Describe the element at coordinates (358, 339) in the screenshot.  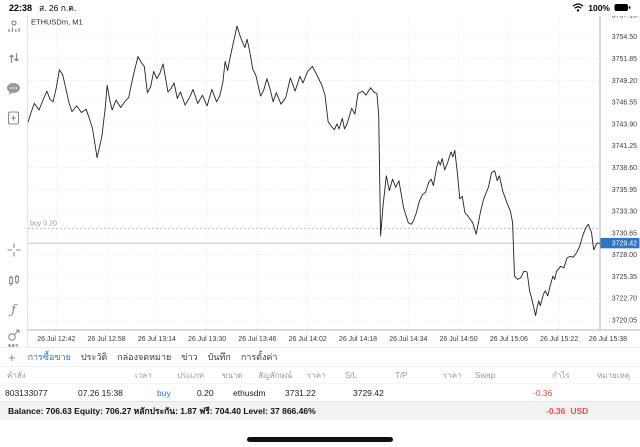
I see `svg-text: 26 Jul 14:18` at that location.